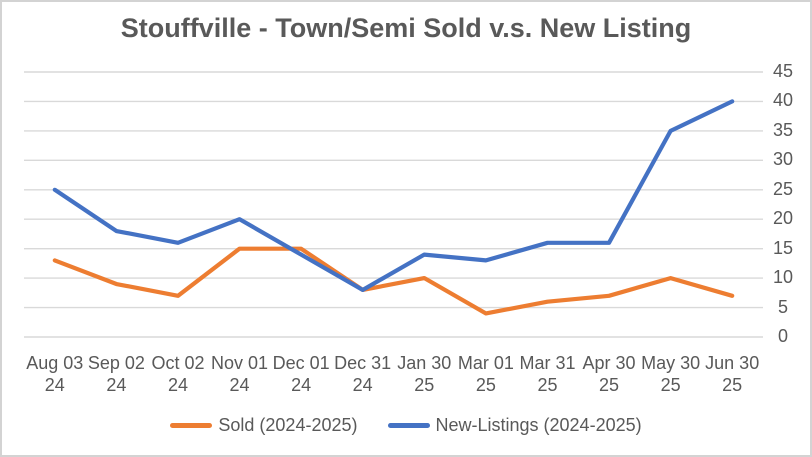 The width and height of the screenshot is (812, 457). What do you see at coordinates (783, 247) in the screenshot?
I see `y-axis-tick-label: 15` at bounding box center [783, 247].